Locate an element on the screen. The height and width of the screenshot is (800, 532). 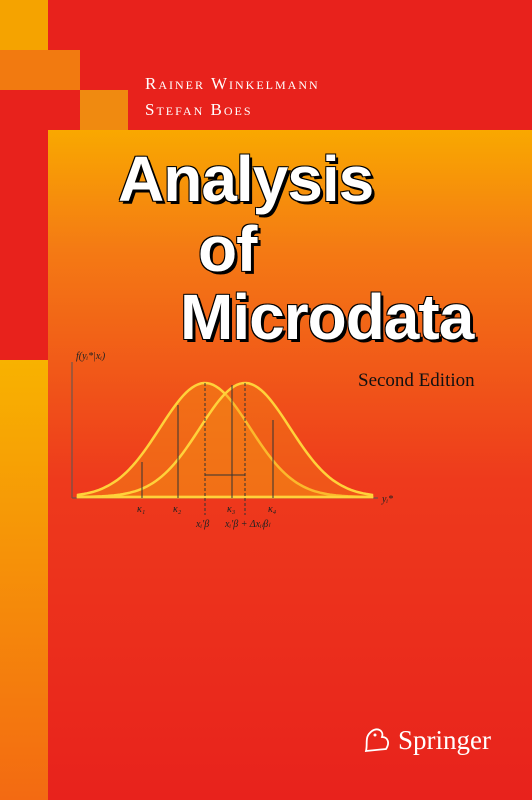
threshold-label: κ₄ is located at coordinates (272, 509).